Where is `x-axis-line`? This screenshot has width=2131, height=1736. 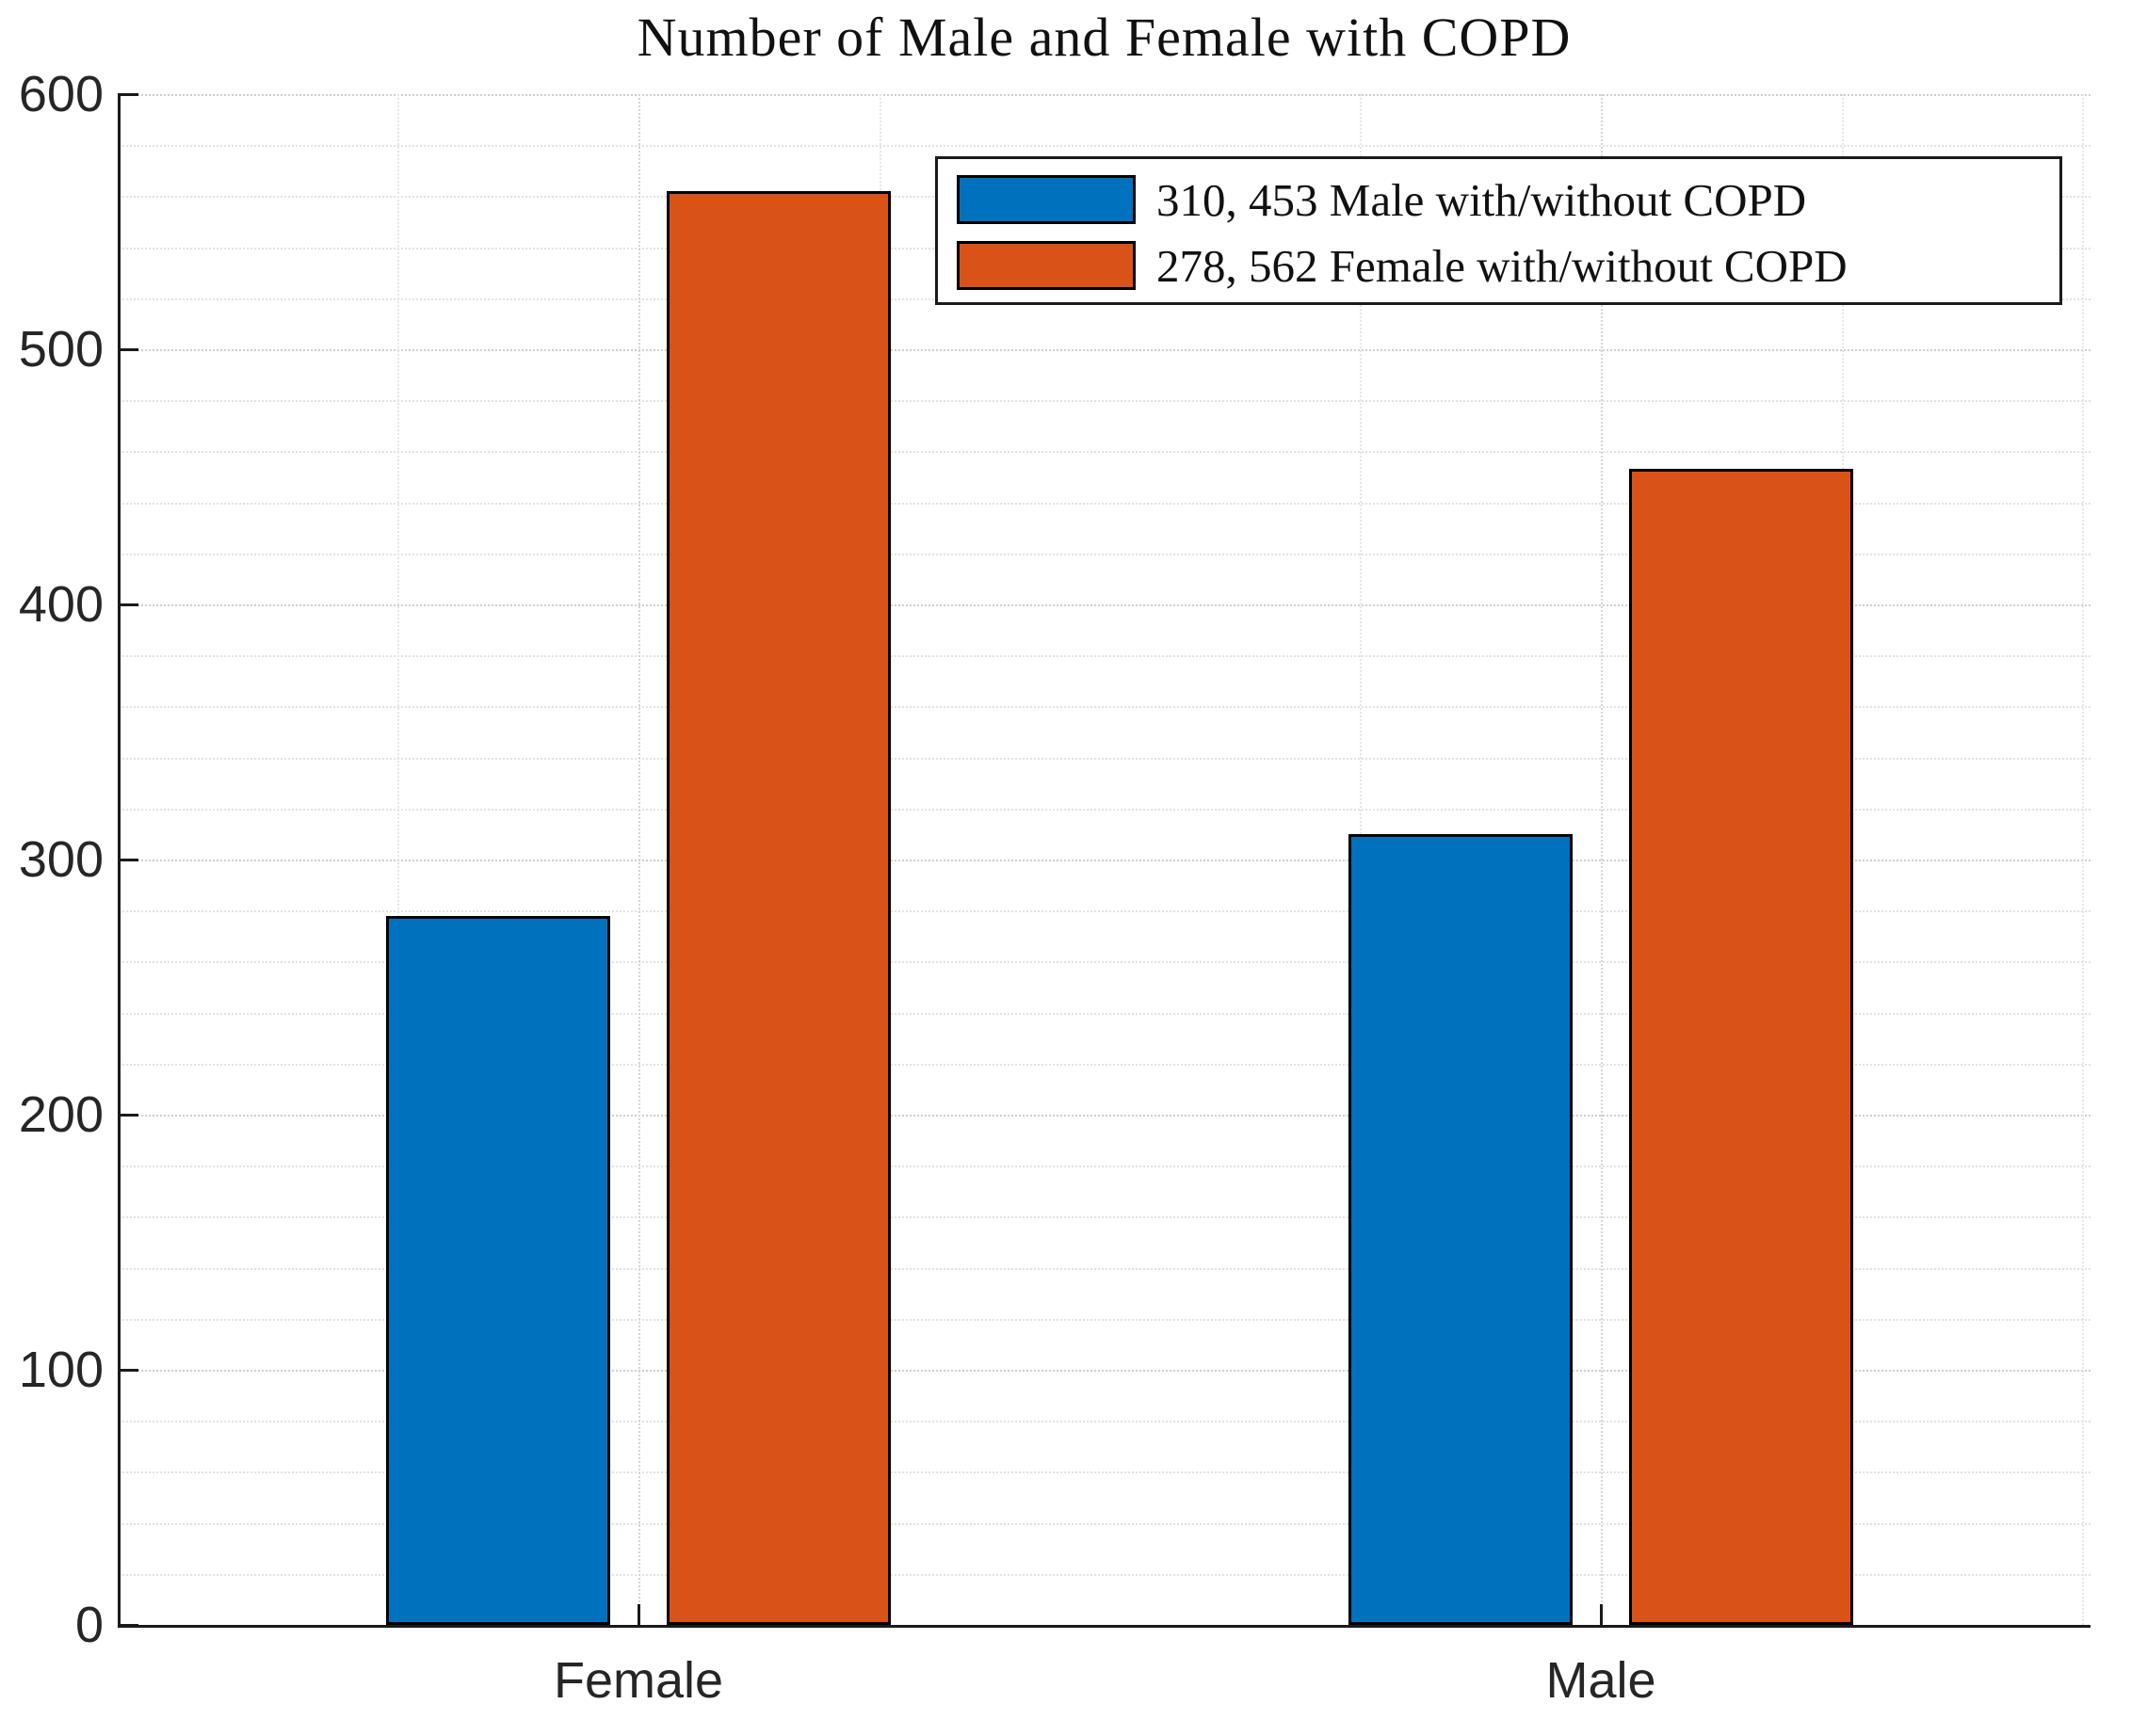 x-axis-line is located at coordinates (1104, 1626).